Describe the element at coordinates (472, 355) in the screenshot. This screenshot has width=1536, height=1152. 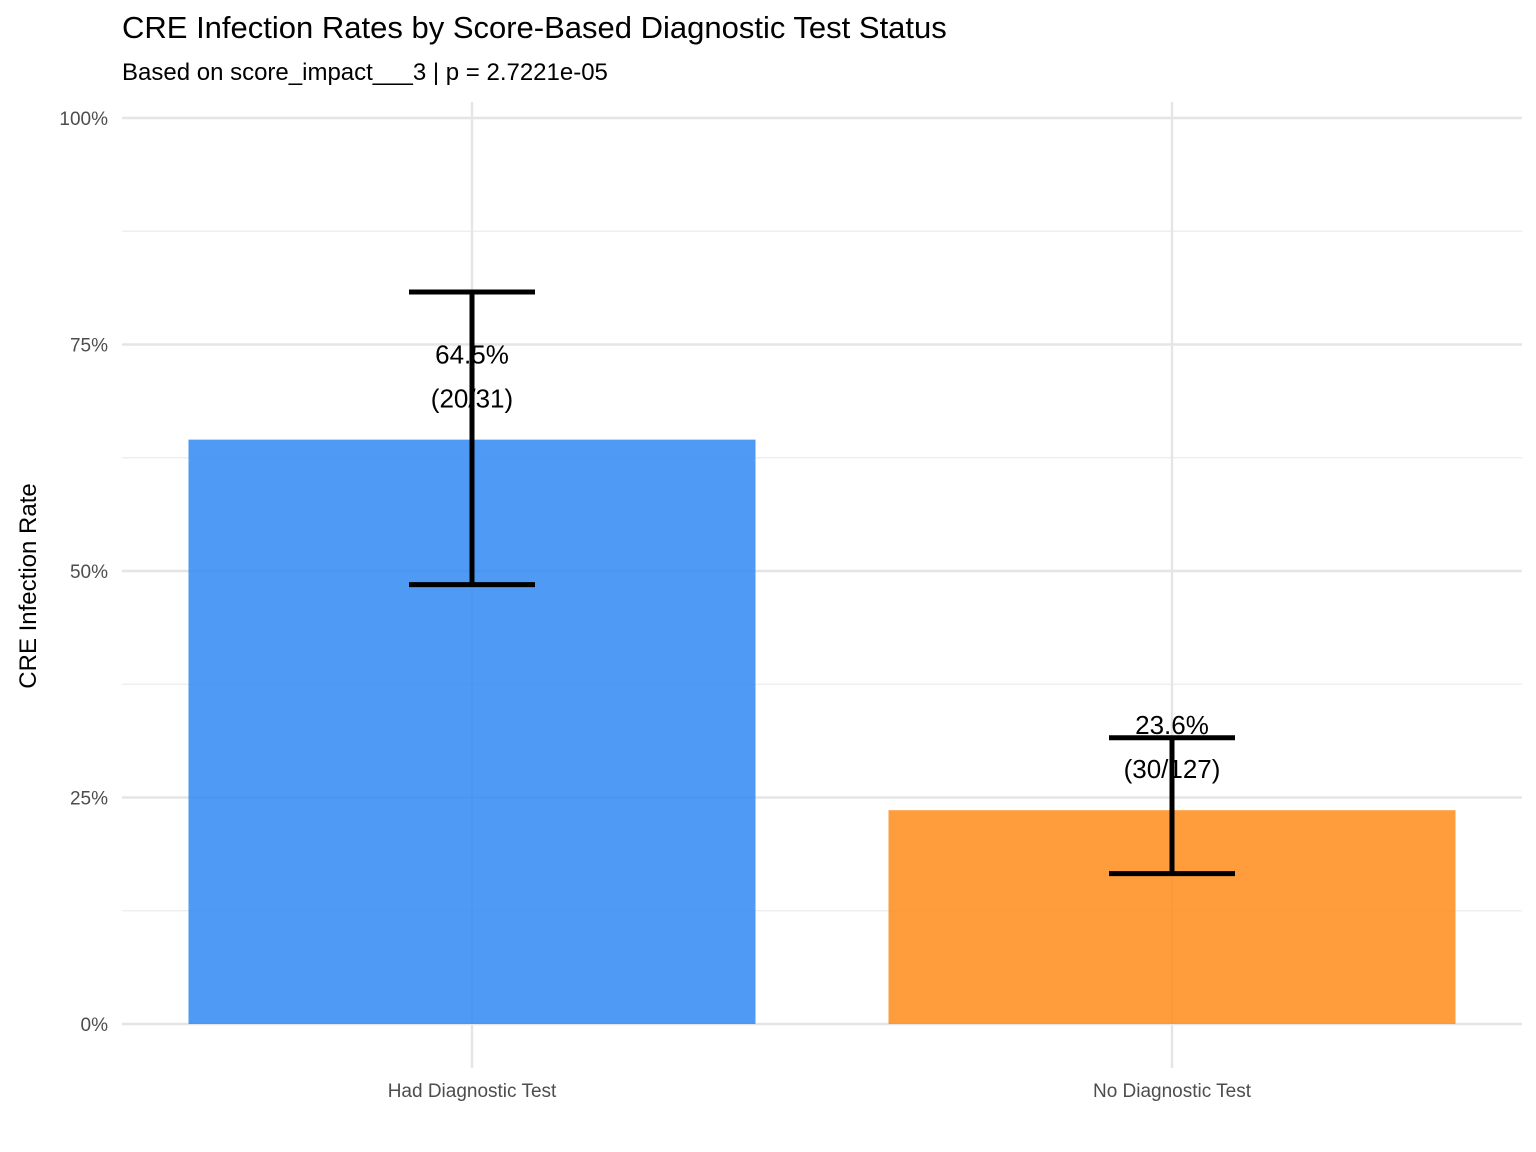
I see `data-label-percent: 64.5%` at that location.